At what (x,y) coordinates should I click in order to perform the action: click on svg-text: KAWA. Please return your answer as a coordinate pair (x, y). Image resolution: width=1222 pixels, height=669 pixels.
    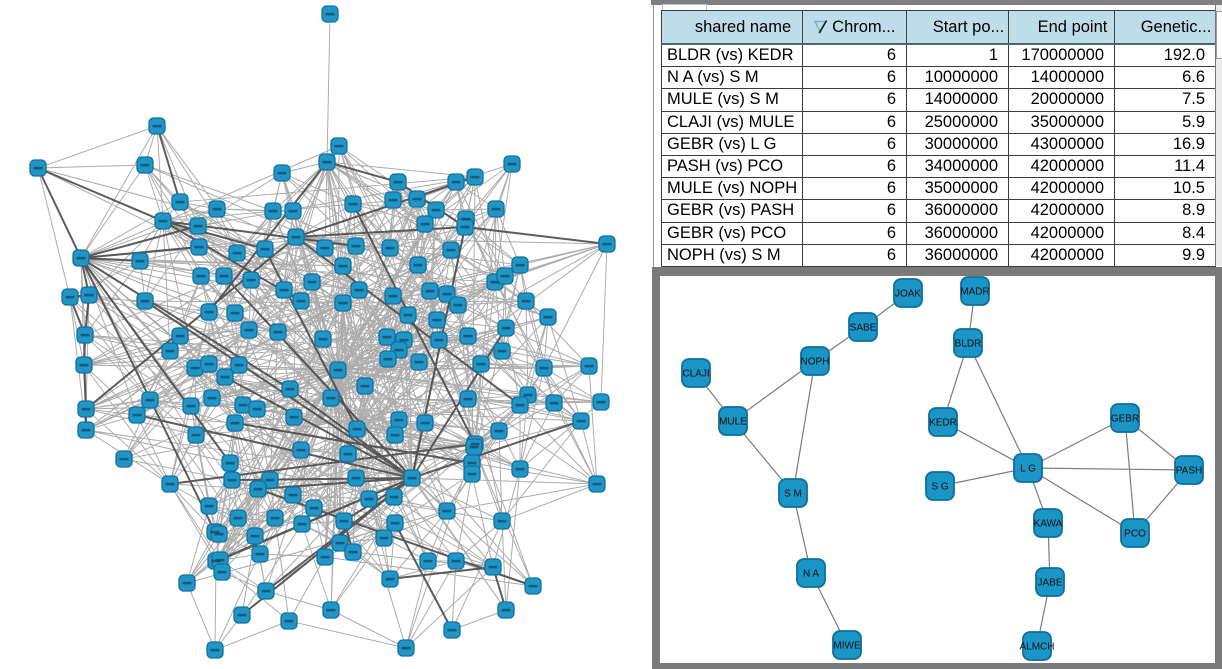
    Looking at the image, I should click on (1048, 524).